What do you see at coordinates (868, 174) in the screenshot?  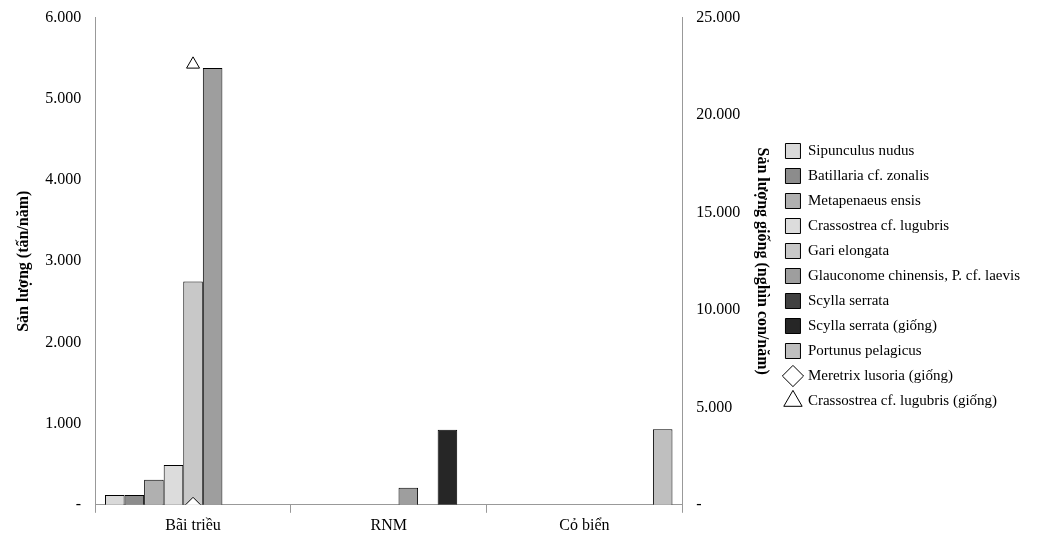 I see `legend-label: Batillaria cf. zonalis` at bounding box center [868, 174].